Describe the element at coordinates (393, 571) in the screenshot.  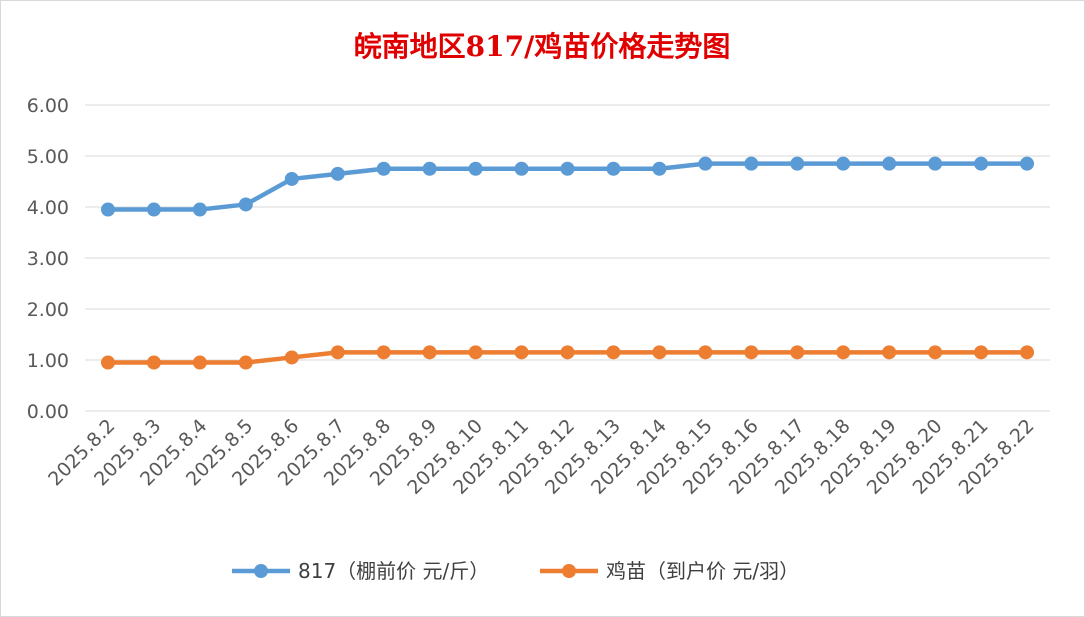
I see `legend-label: 817（棚前价 元/斤）` at that location.